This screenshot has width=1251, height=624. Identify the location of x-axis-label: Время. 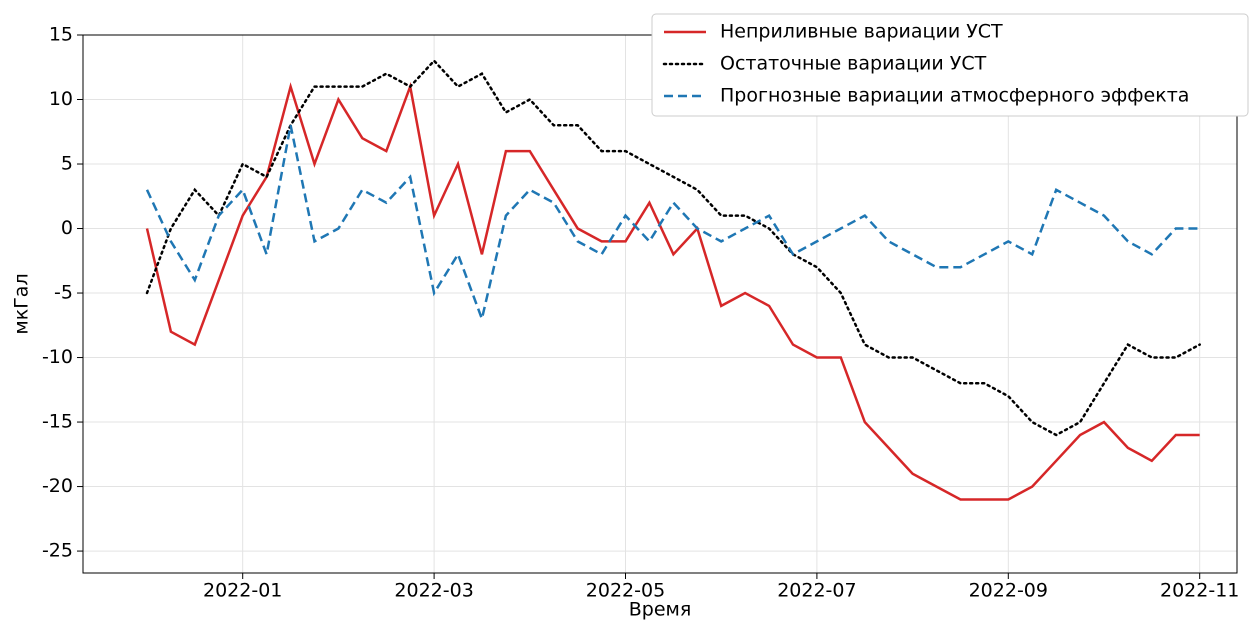
(660, 610).